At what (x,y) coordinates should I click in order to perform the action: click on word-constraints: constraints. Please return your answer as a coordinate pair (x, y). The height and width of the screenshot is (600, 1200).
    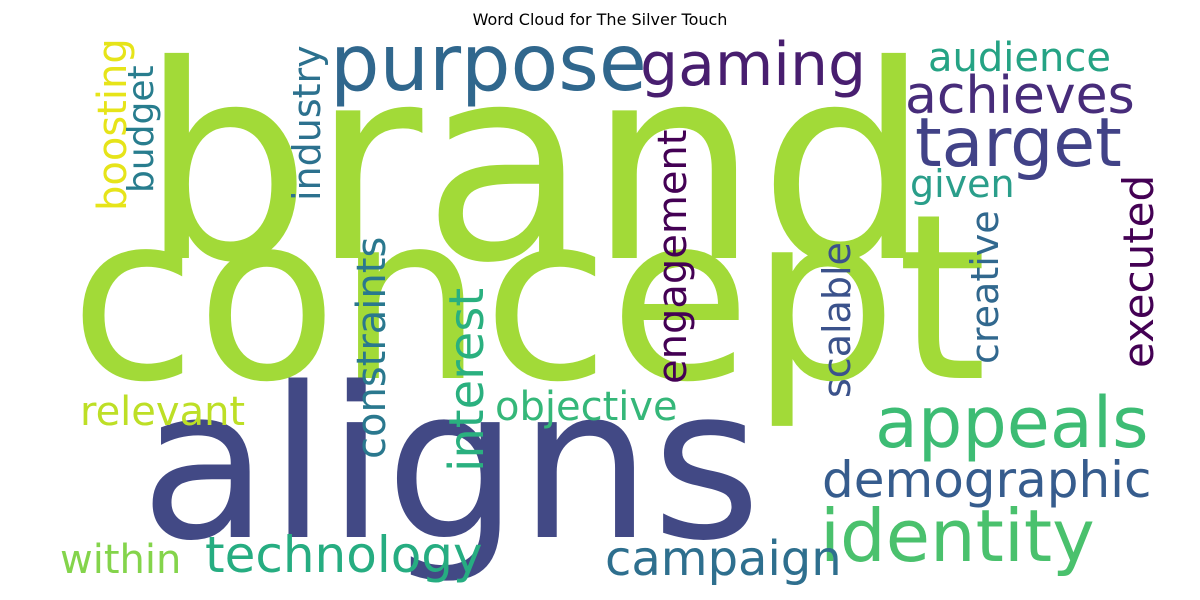
    Looking at the image, I should click on (372, 347).